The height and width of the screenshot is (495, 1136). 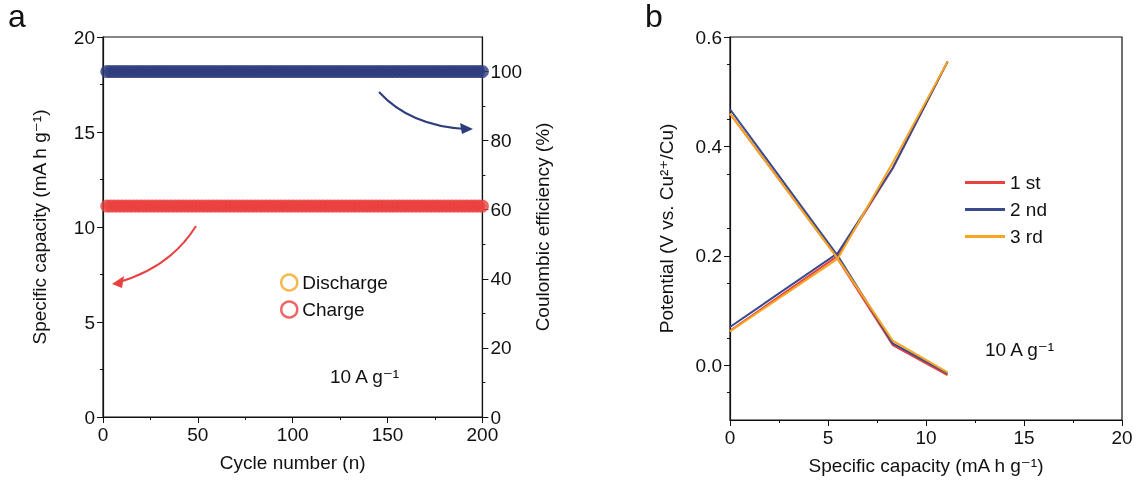 What do you see at coordinates (84, 37) in the screenshot?
I see `y-tick-label: 20` at bounding box center [84, 37].